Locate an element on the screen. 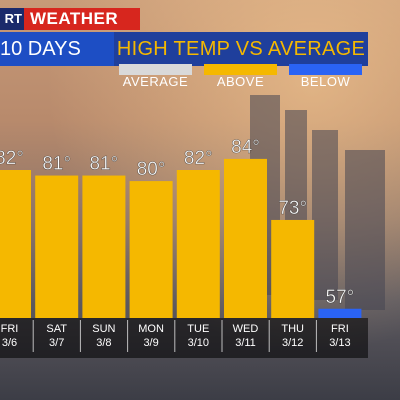 Image resolution: width=400 pixels, height=400 pixels. legend-average-swatch is located at coordinates (155, 69).